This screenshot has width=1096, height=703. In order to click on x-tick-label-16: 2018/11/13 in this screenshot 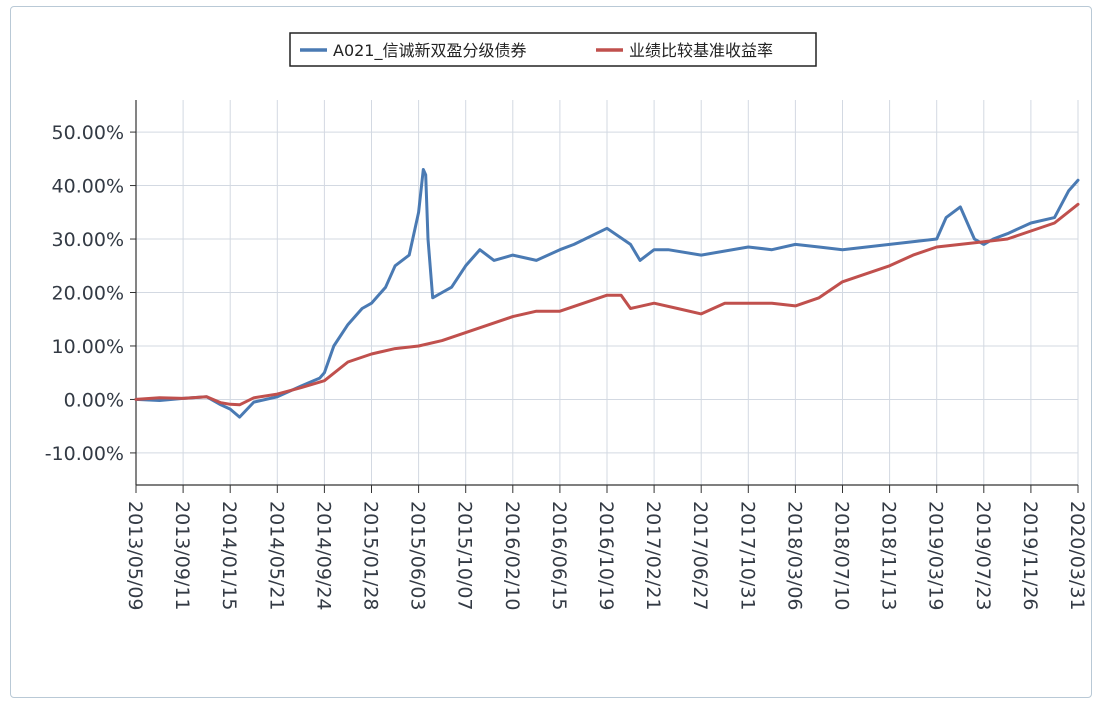, I will do `click(889, 556)`.